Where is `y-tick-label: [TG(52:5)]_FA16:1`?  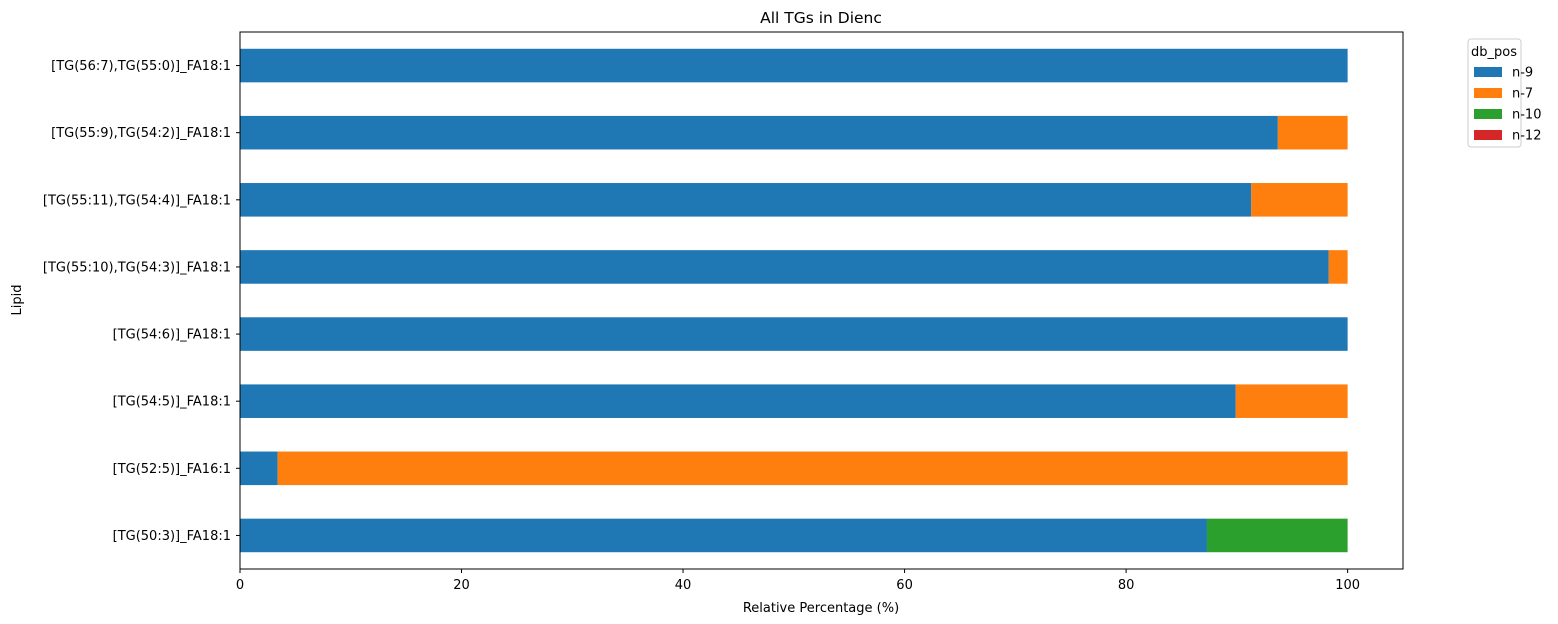 y-tick-label: [TG(52:5)]_FA16:1 is located at coordinates (172, 469).